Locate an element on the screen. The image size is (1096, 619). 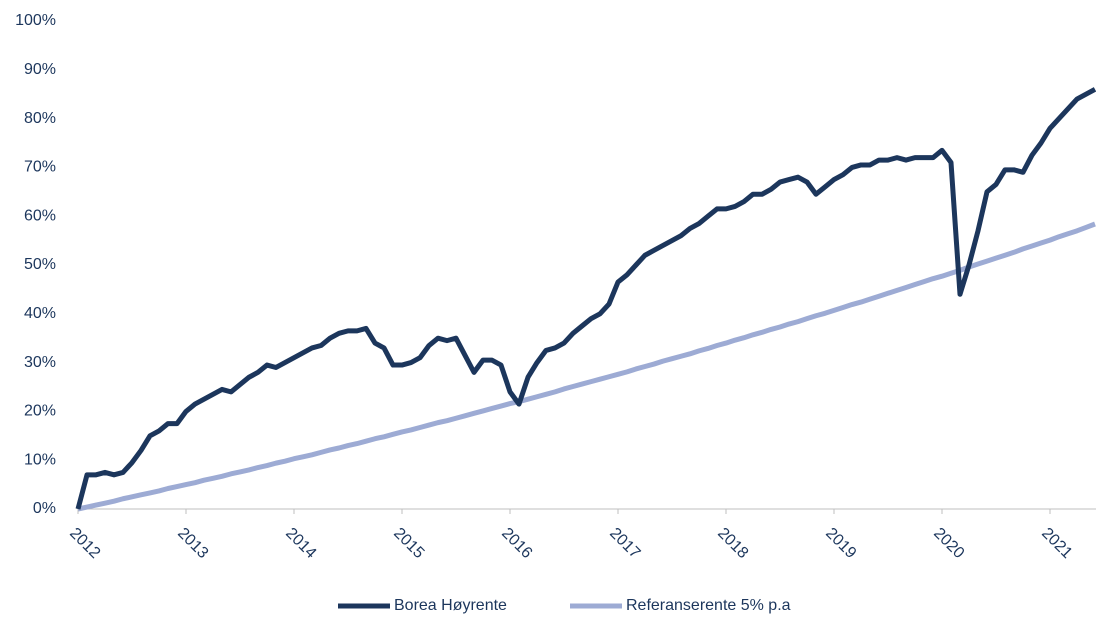
x-tick-label: 2020 is located at coordinates (948, 543).